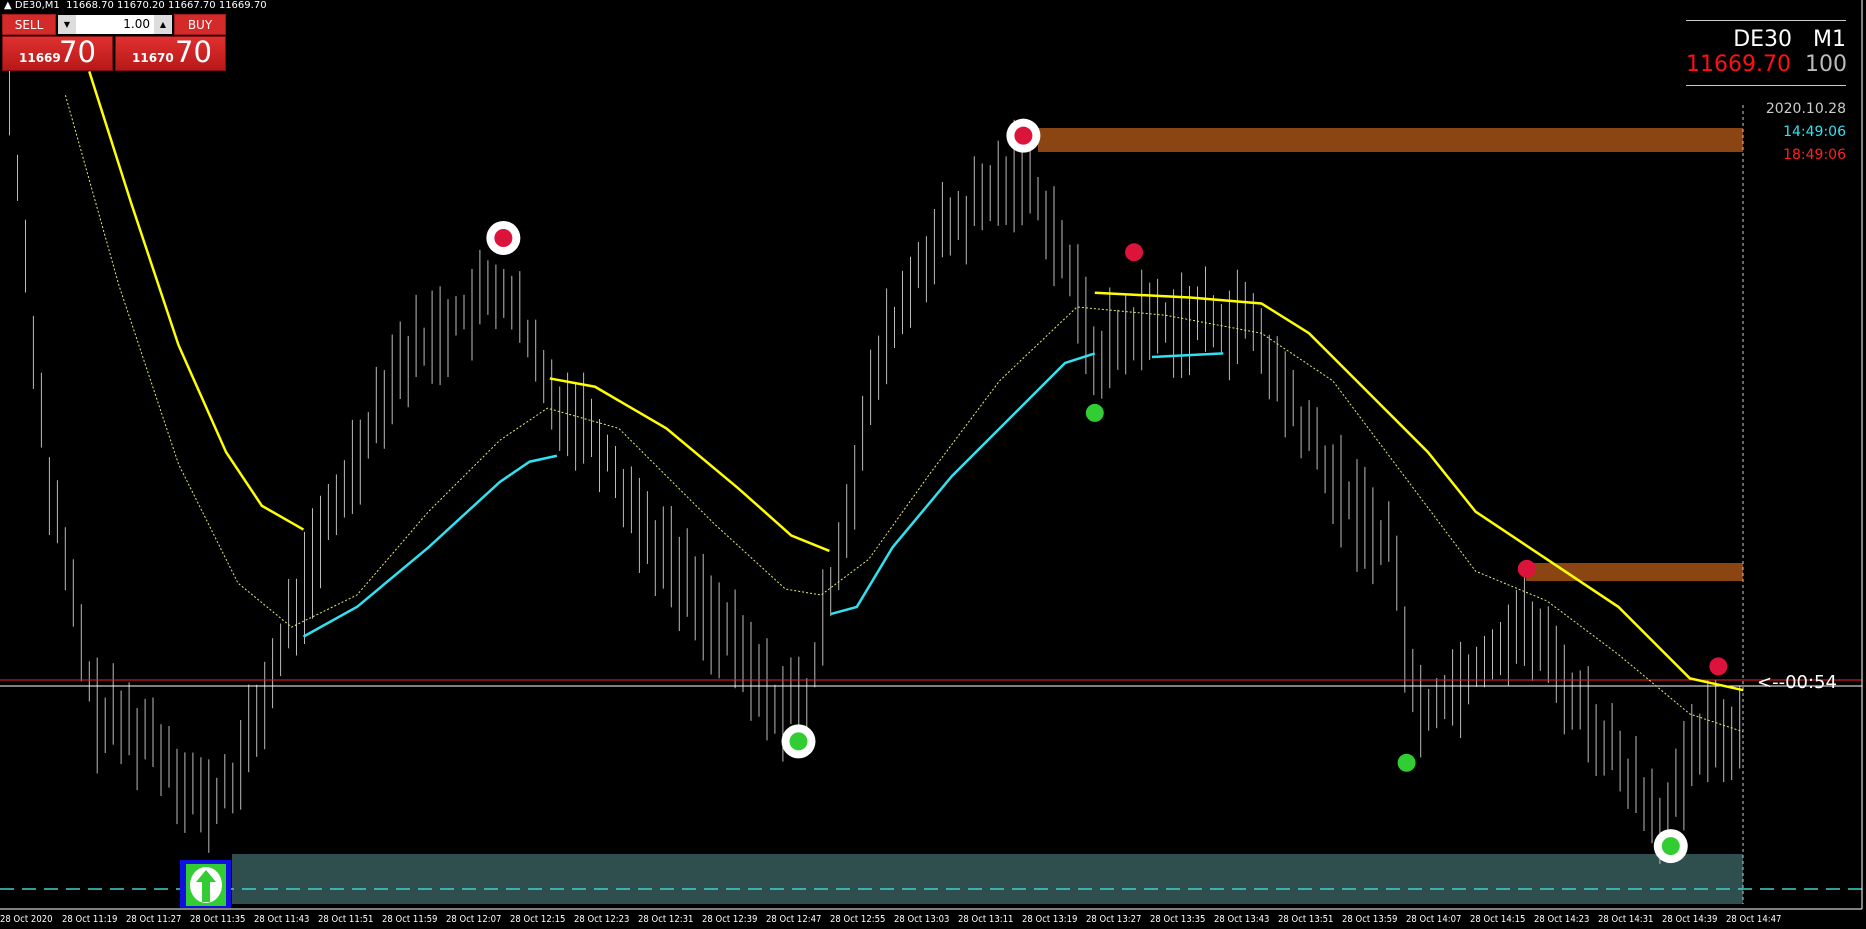 This screenshot has height=929, width=1866. I want to click on info-local-time: 14:49:06, so click(1814, 132).